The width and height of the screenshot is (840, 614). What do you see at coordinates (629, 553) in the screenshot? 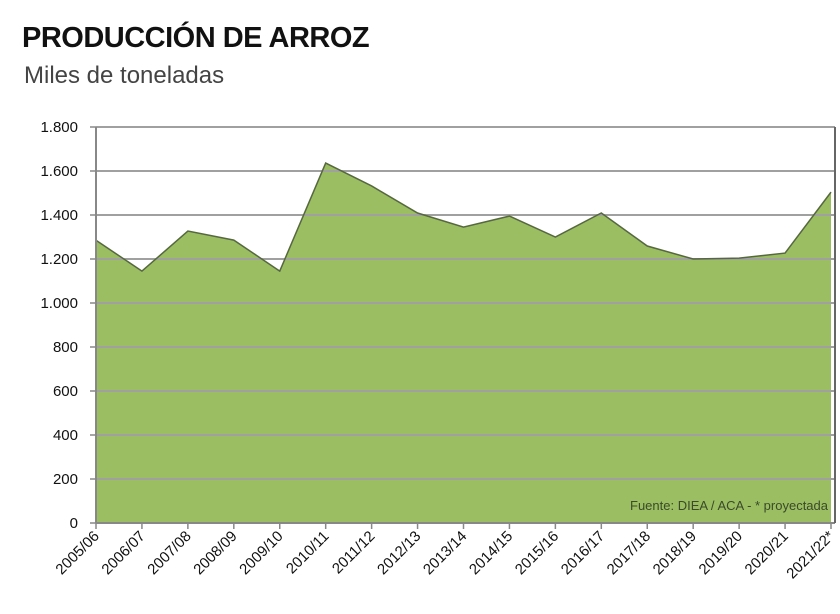
I see `x-tick-label: 2017/18` at bounding box center [629, 553].